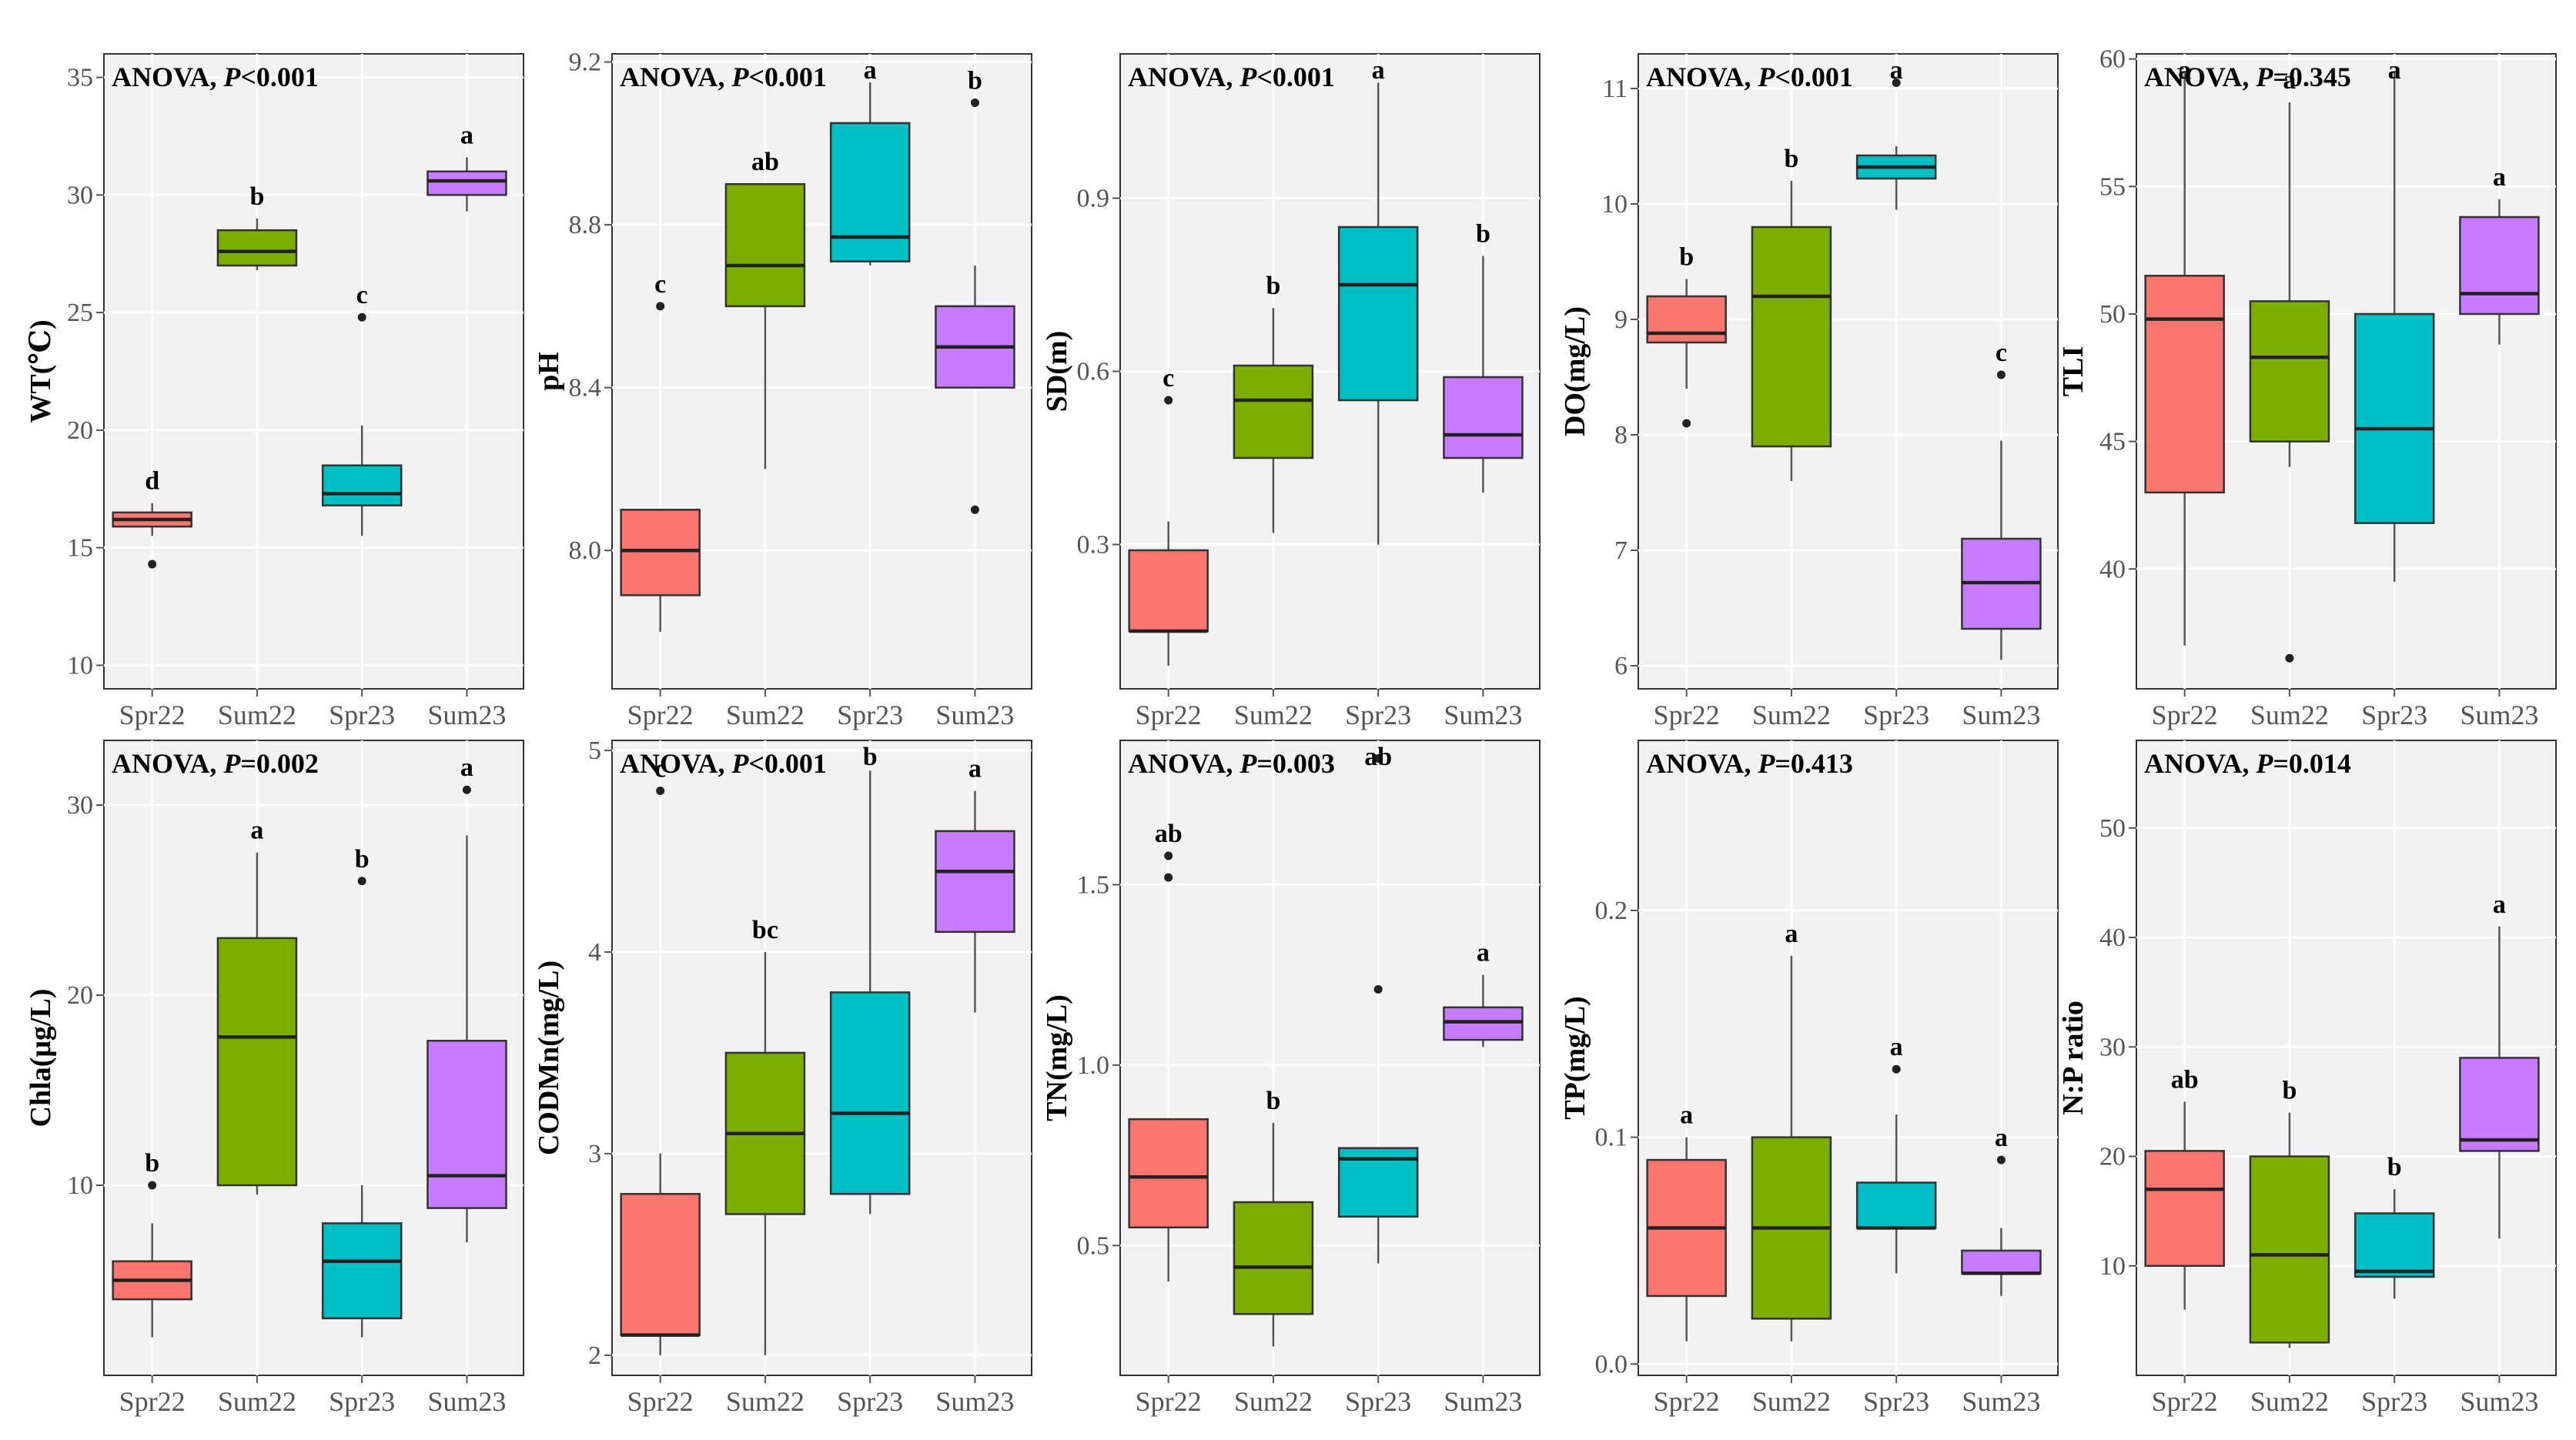 This screenshot has height=1440, width=2576. What do you see at coordinates (41, 371) in the screenshot?
I see `y-axis-title: WT(℃)` at bounding box center [41, 371].